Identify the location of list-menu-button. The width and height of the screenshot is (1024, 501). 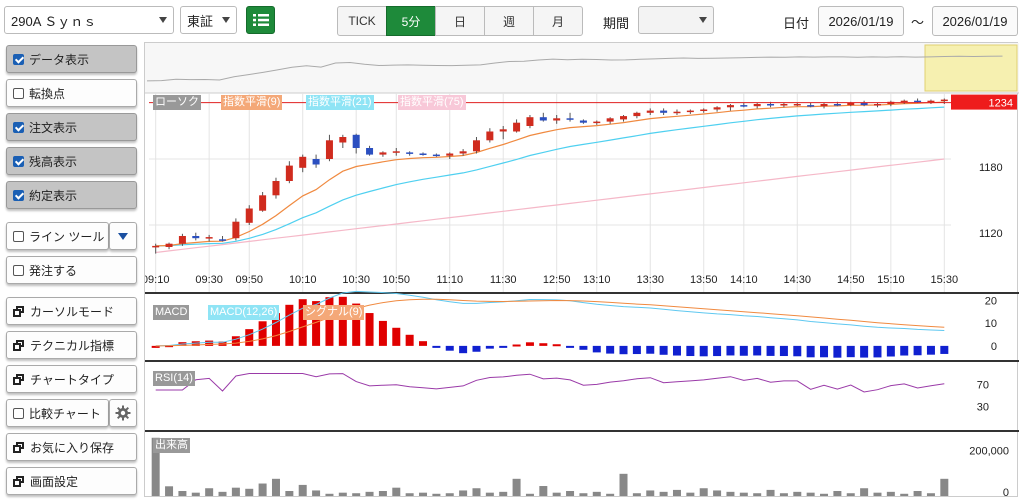
(260, 20).